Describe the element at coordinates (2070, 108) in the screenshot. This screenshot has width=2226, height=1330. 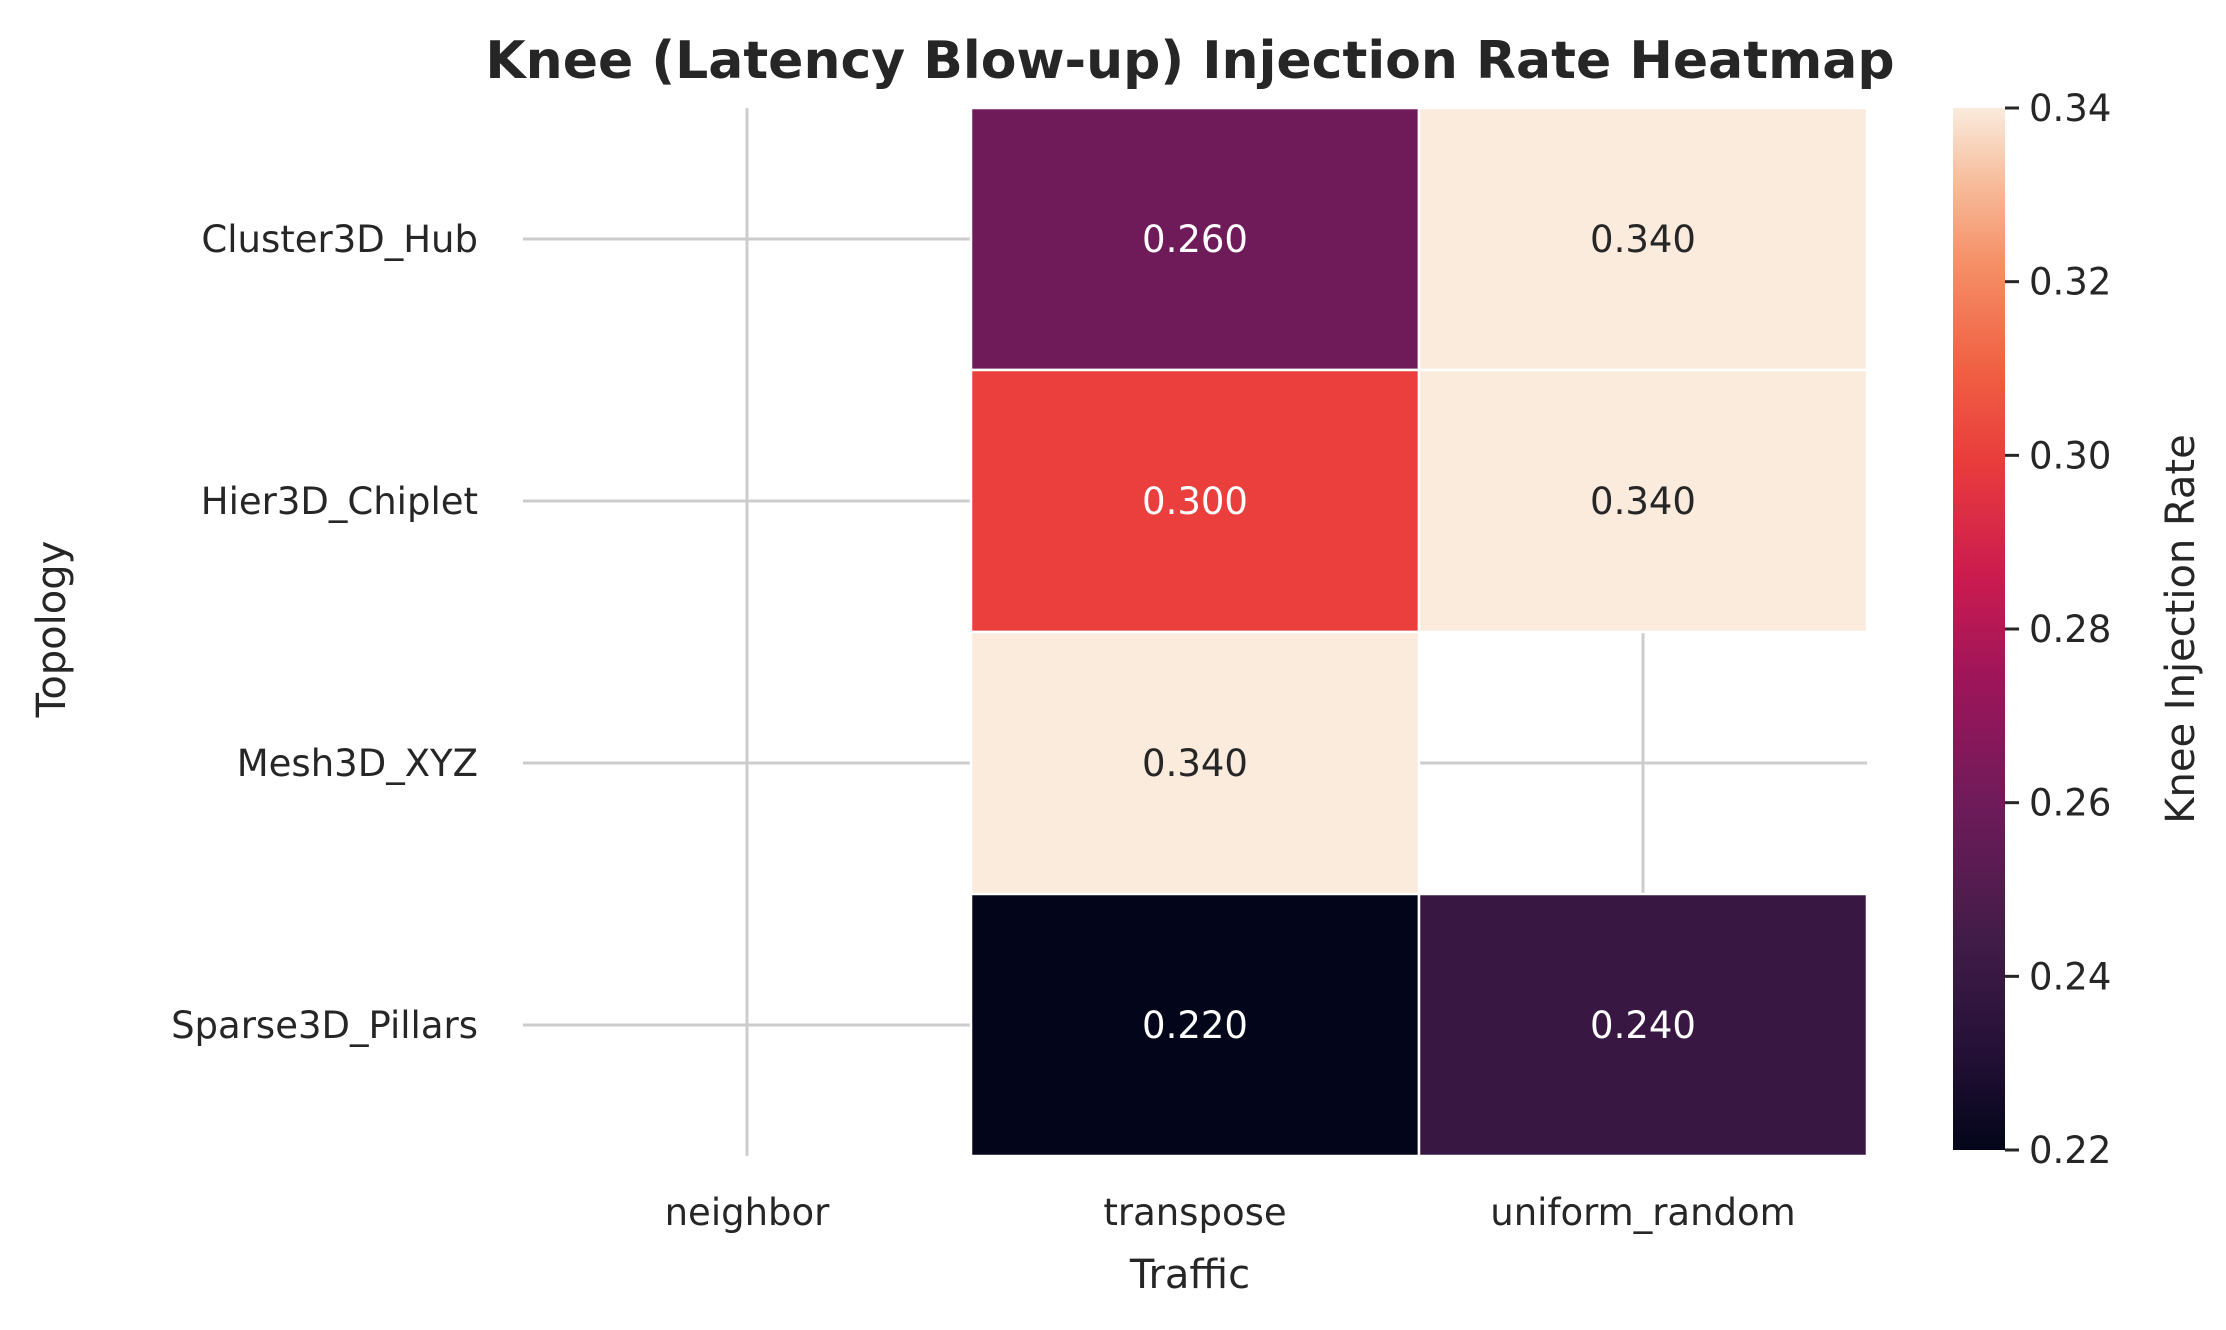
I see `colorbar-tick-label: 0.34` at that location.